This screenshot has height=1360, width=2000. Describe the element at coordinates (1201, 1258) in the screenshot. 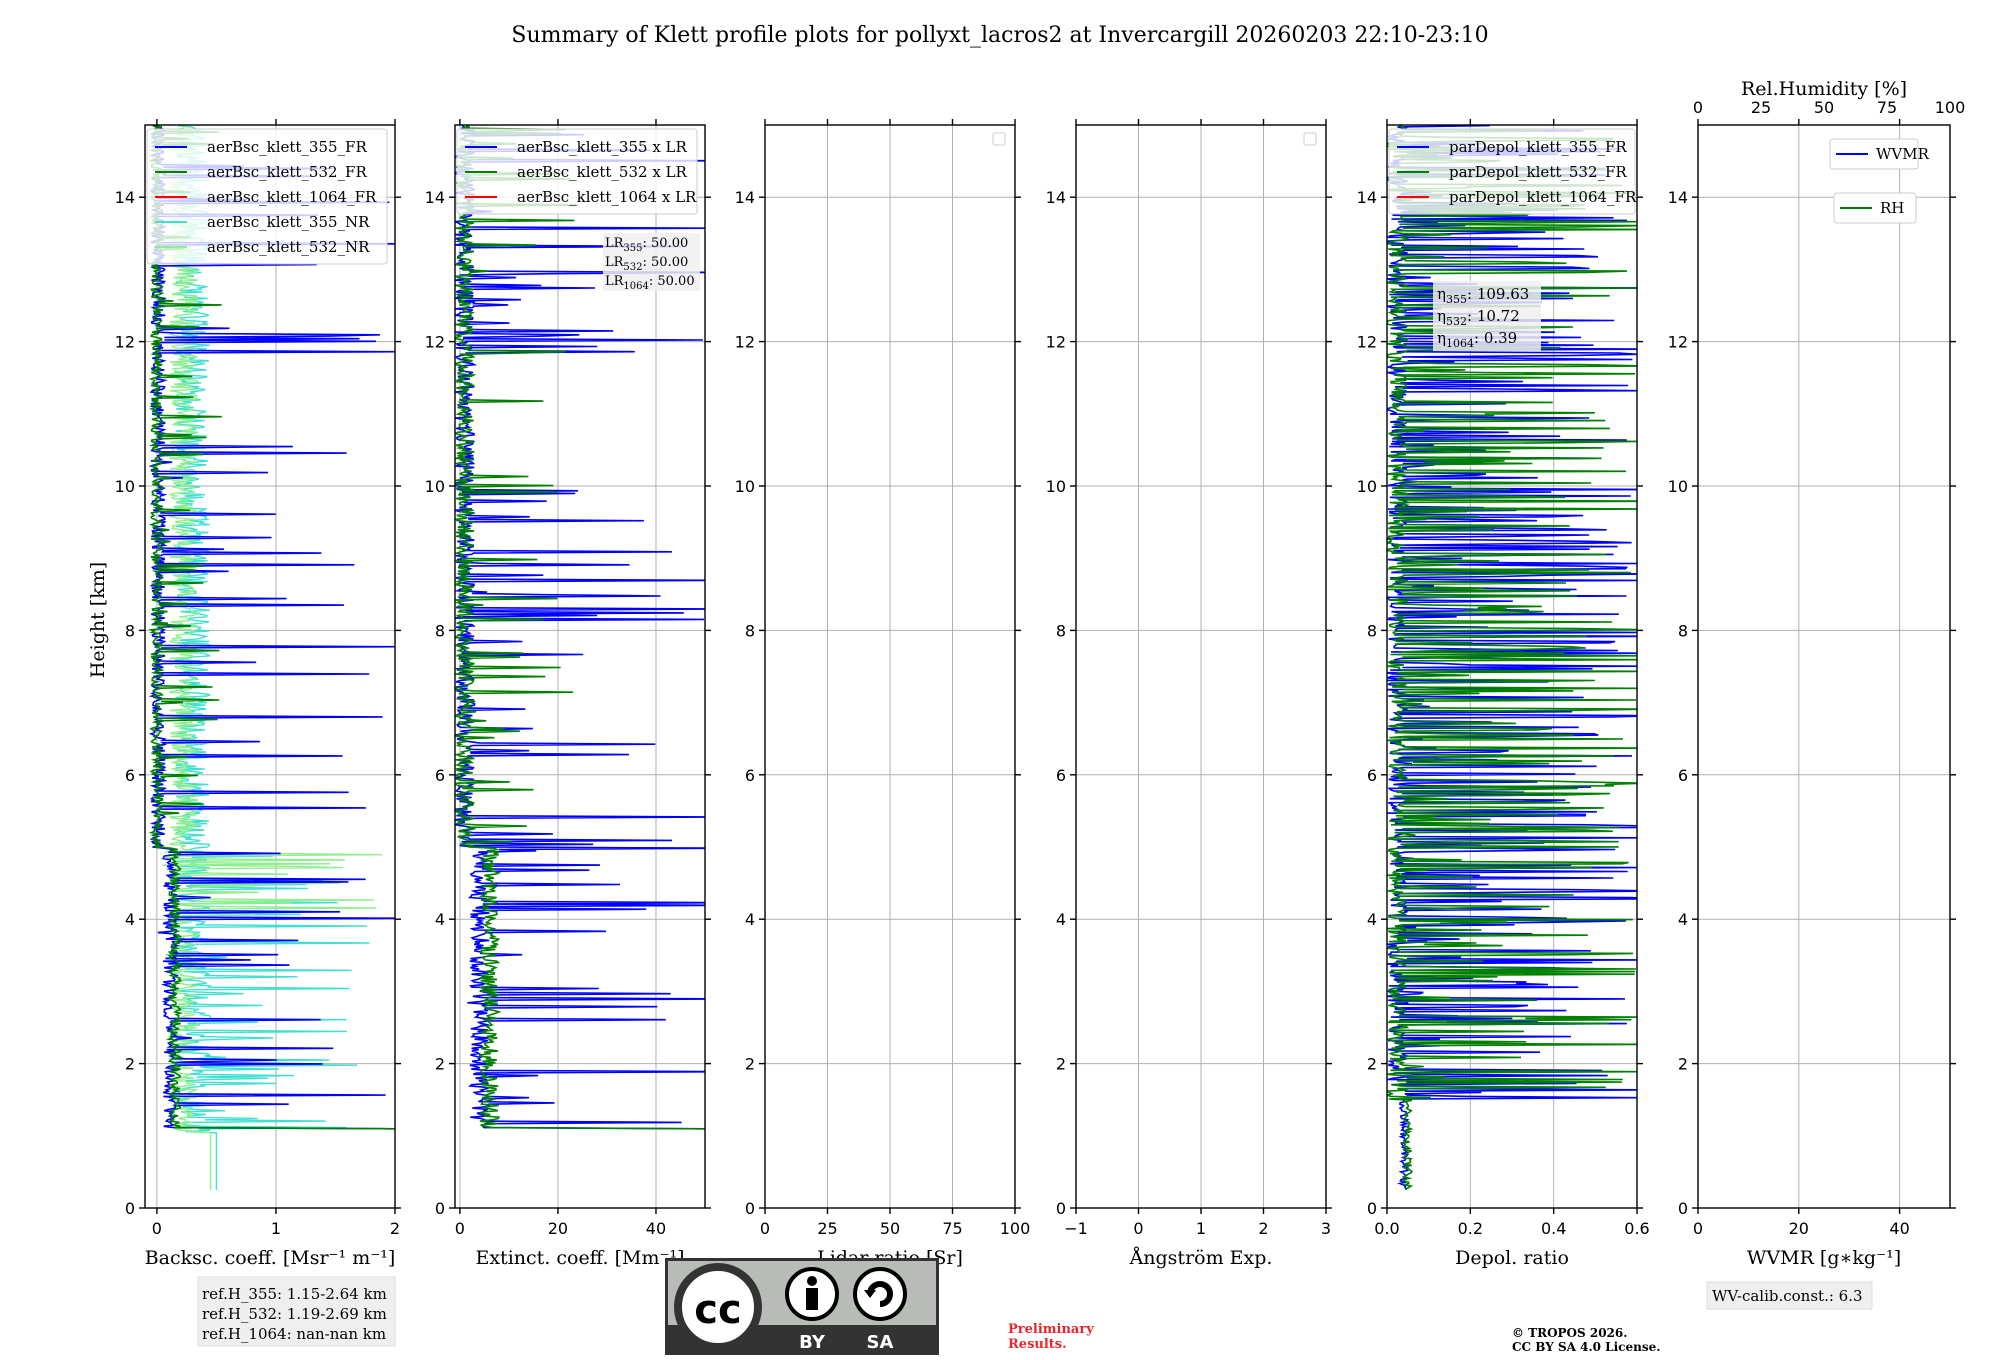

I see `xlabel-angstrom: Ångström Exp.` at that location.